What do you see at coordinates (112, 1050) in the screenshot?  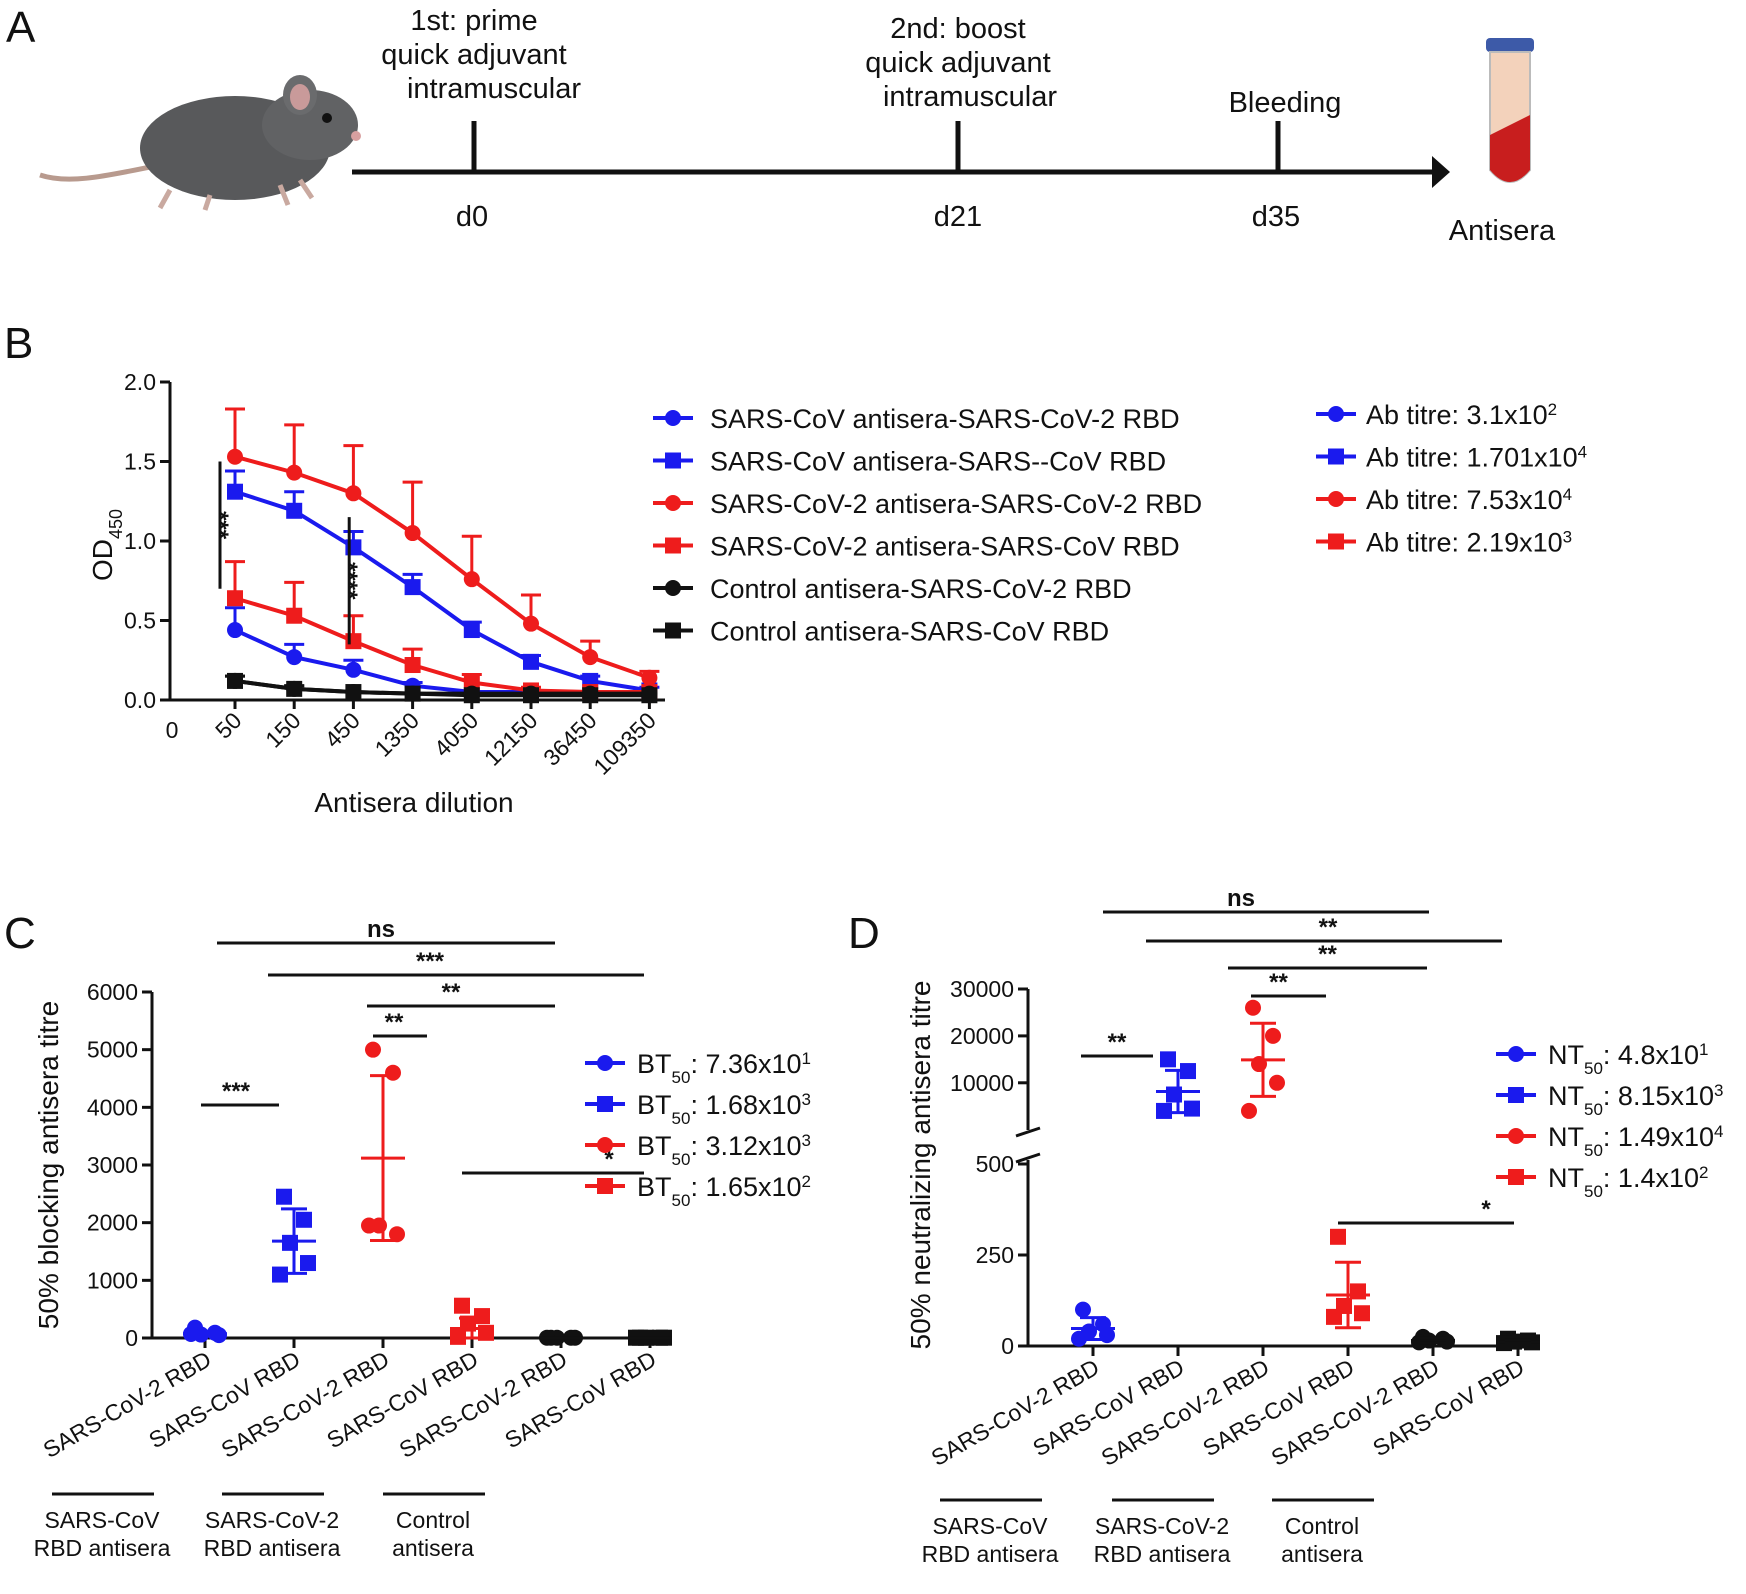 I see `c-y-tick-label: 5000` at bounding box center [112, 1050].